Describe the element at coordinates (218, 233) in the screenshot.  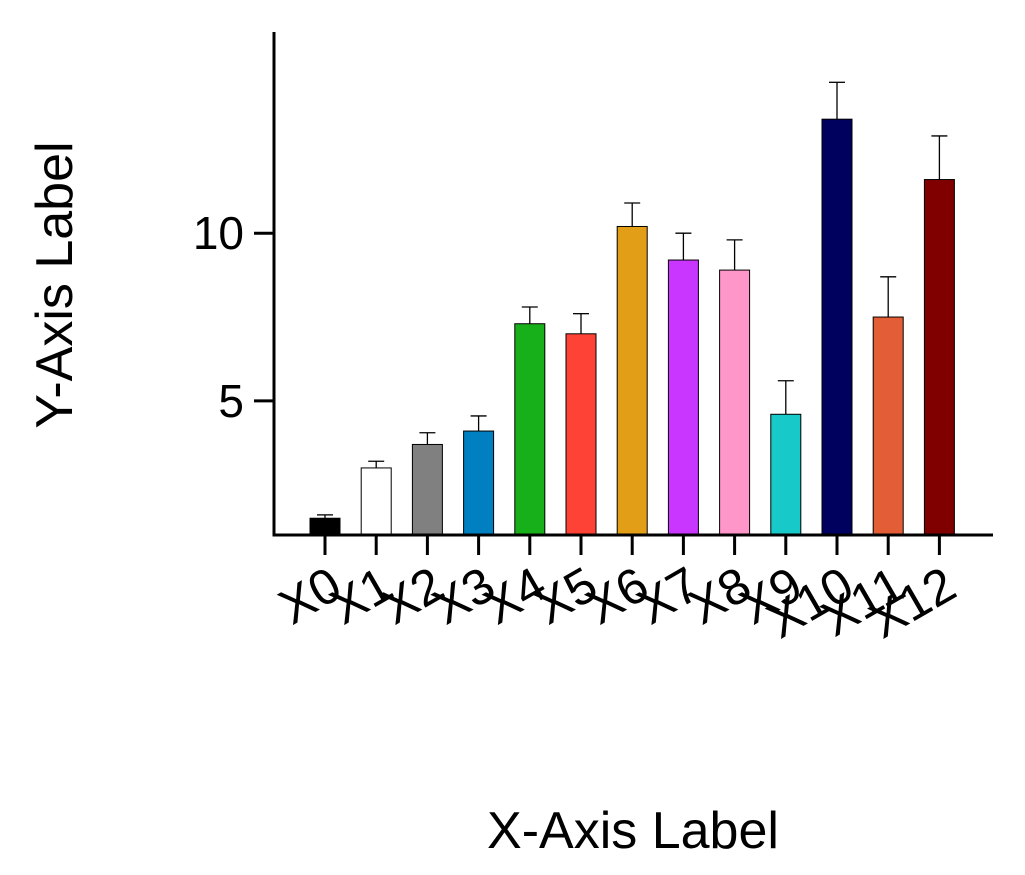
I see `y-tick-label: 10` at that location.